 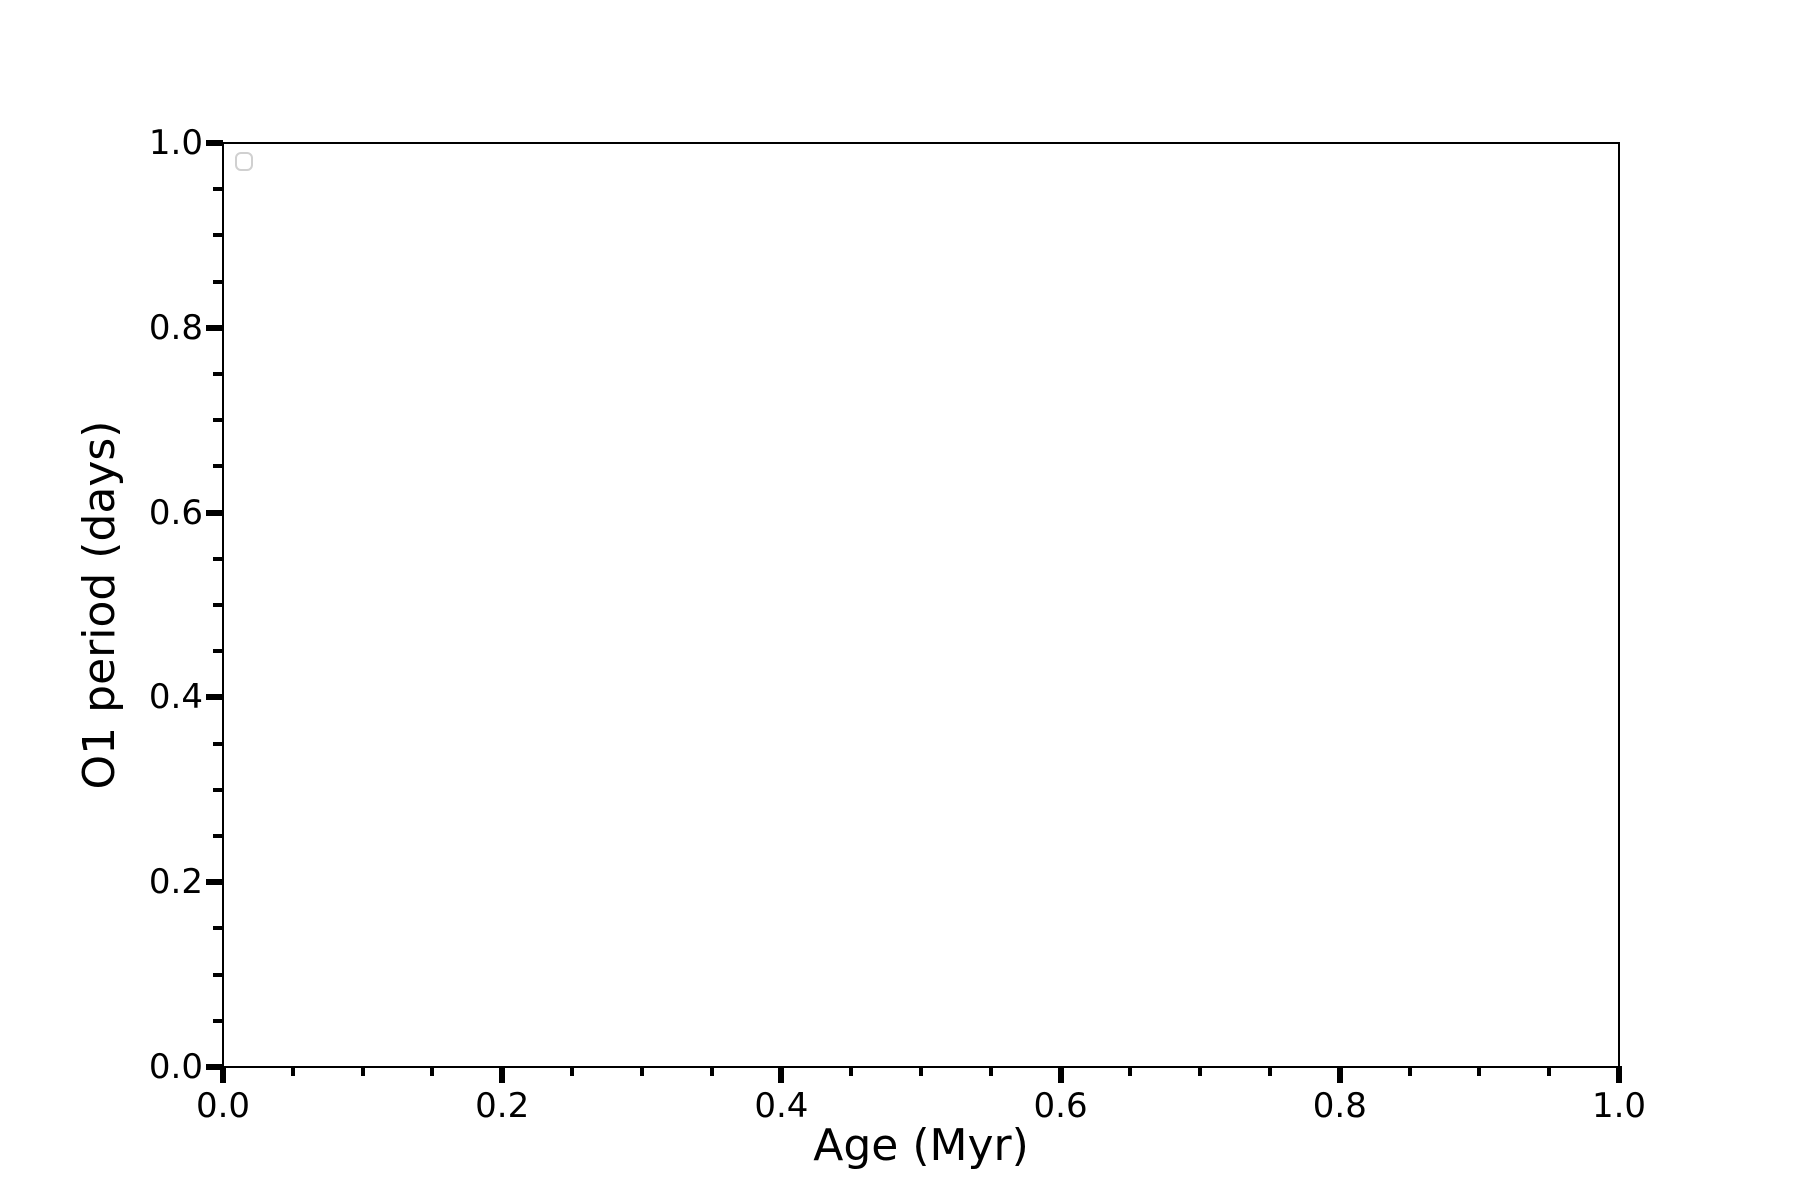 I want to click on y-tick-label: 1.0, so click(x=175, y=143).